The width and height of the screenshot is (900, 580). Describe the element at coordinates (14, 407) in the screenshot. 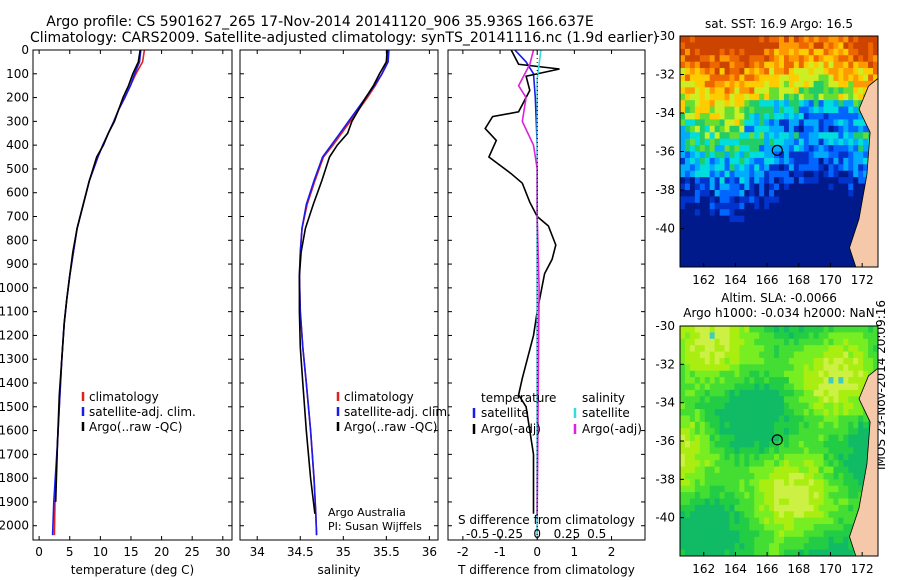

I see `y-tick-label: 1500` at that location.